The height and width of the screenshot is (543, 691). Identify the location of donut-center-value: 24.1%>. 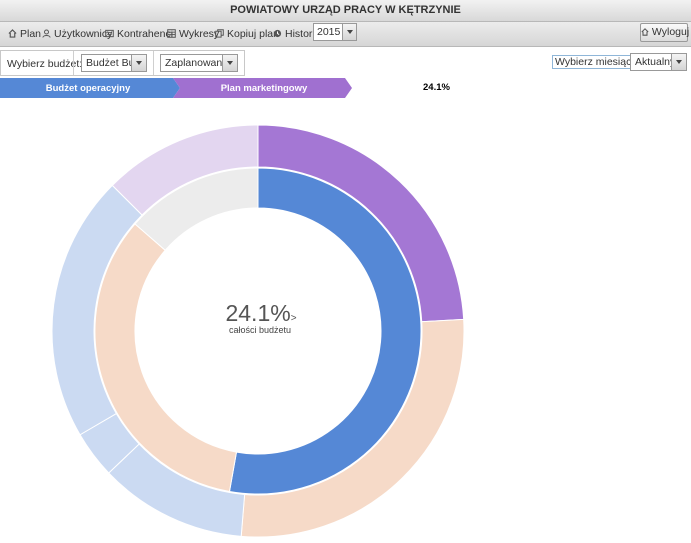
(261, 313).